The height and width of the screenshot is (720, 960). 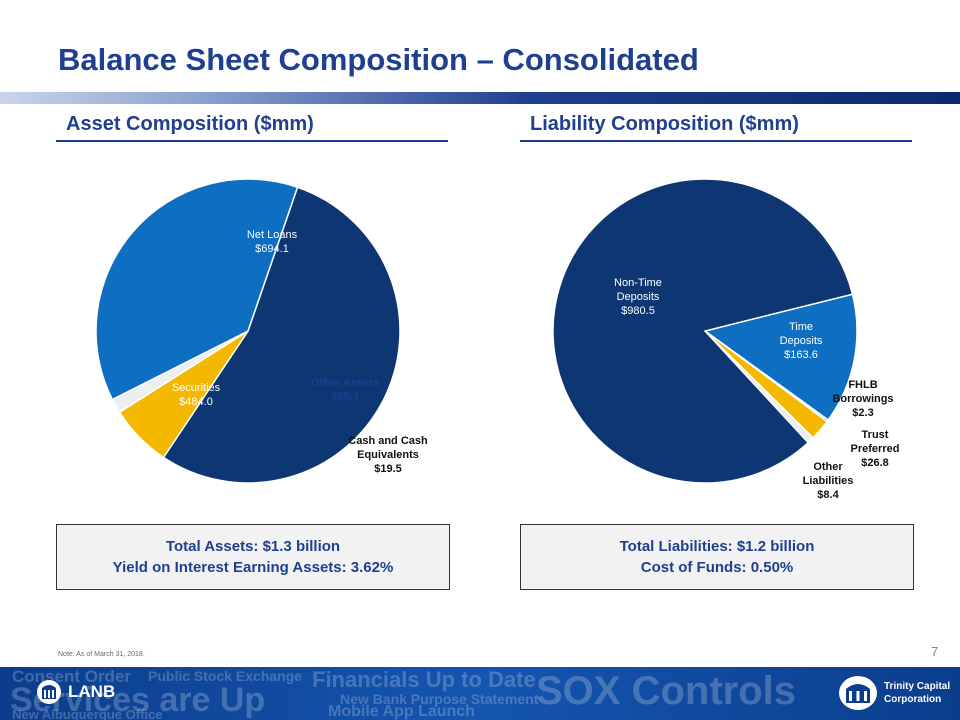 What do you see at coordinates (72, 676) in the screenshot?
I see `footer-watermark: Consent Order` at bounding box center [72, 676].